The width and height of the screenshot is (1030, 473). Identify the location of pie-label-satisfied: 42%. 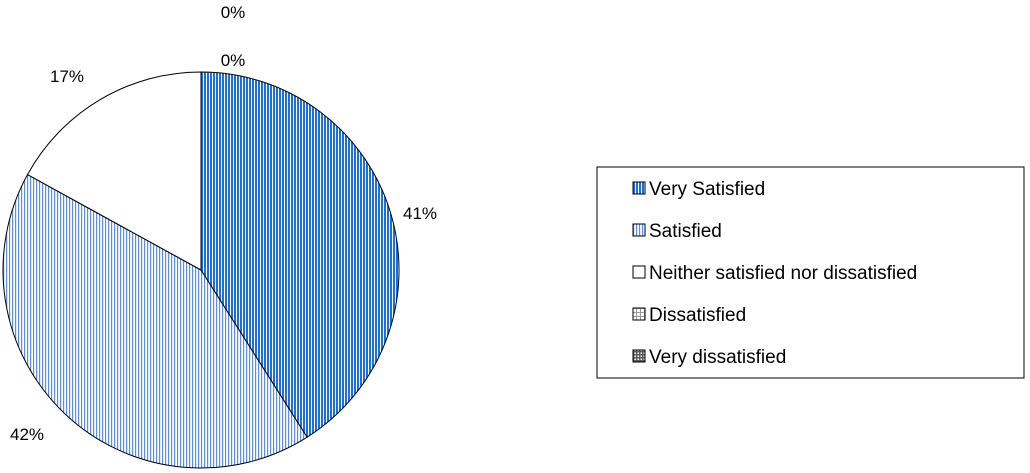
(27, 434).